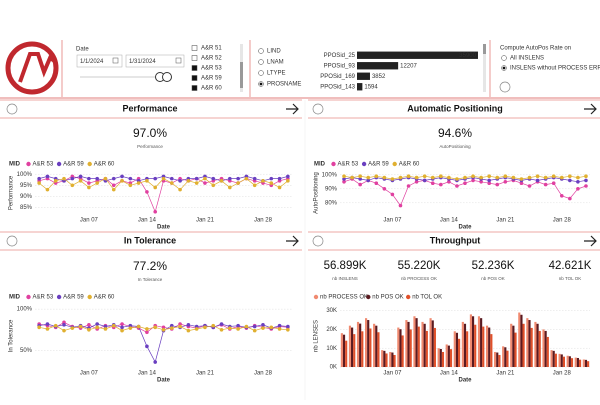 This screenshot has width=600, height=405. What do you see at coordinates (43, 298) in the screenshot?
I see `legend-label: A&R 53` at bounding box center [43, 298].